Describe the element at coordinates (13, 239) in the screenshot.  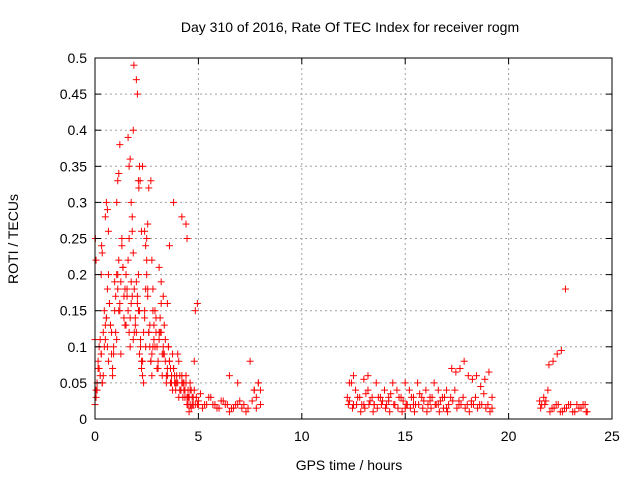
I see `y-axis-title: ROTI / TECUs` at that location.